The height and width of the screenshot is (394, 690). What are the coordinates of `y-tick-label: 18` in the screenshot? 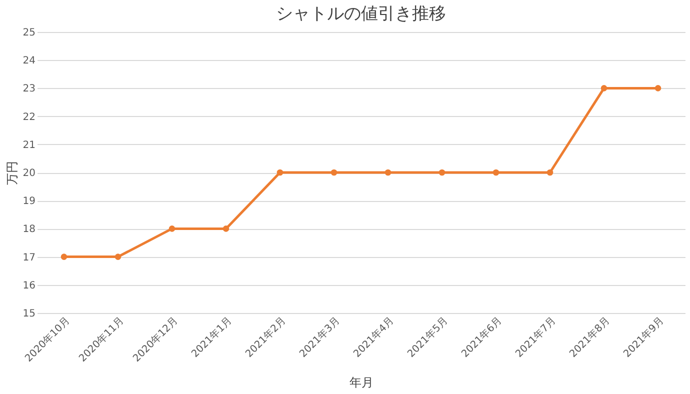 It's located at (29, 230).